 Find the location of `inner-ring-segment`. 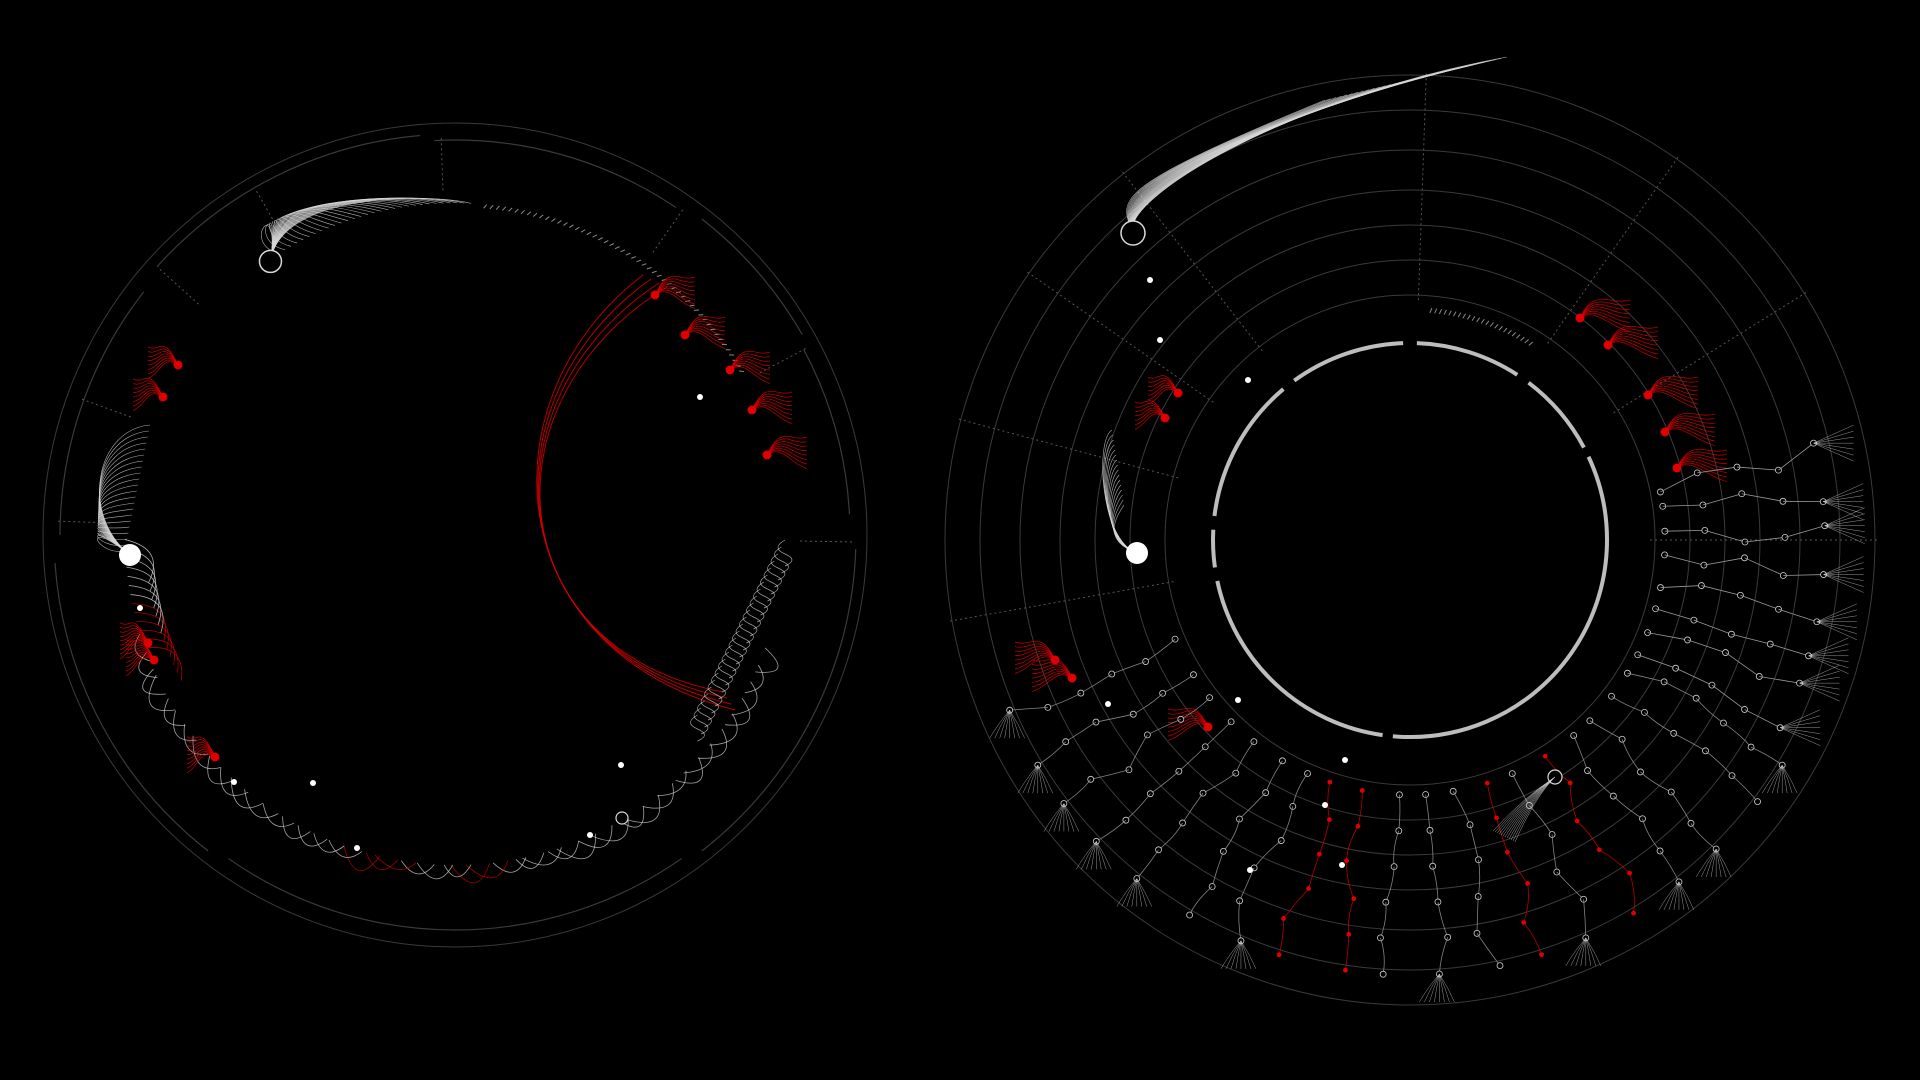

inner-ring-segment is located at coordinates (1214, 548).